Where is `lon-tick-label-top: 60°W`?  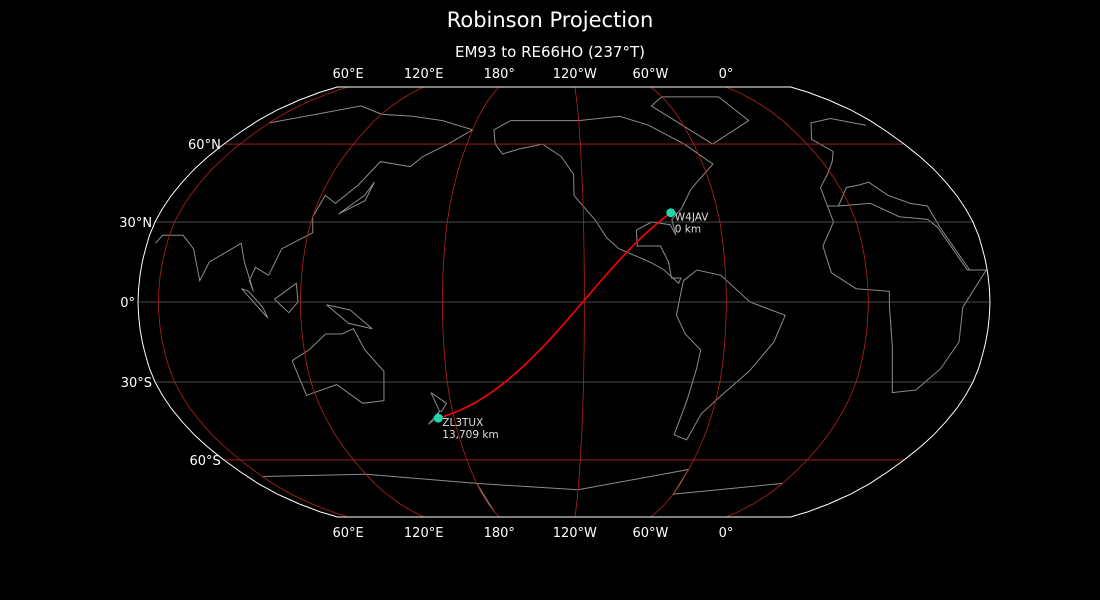
lon-tick-label-top: 60°W is located at coordinates (650, 74).